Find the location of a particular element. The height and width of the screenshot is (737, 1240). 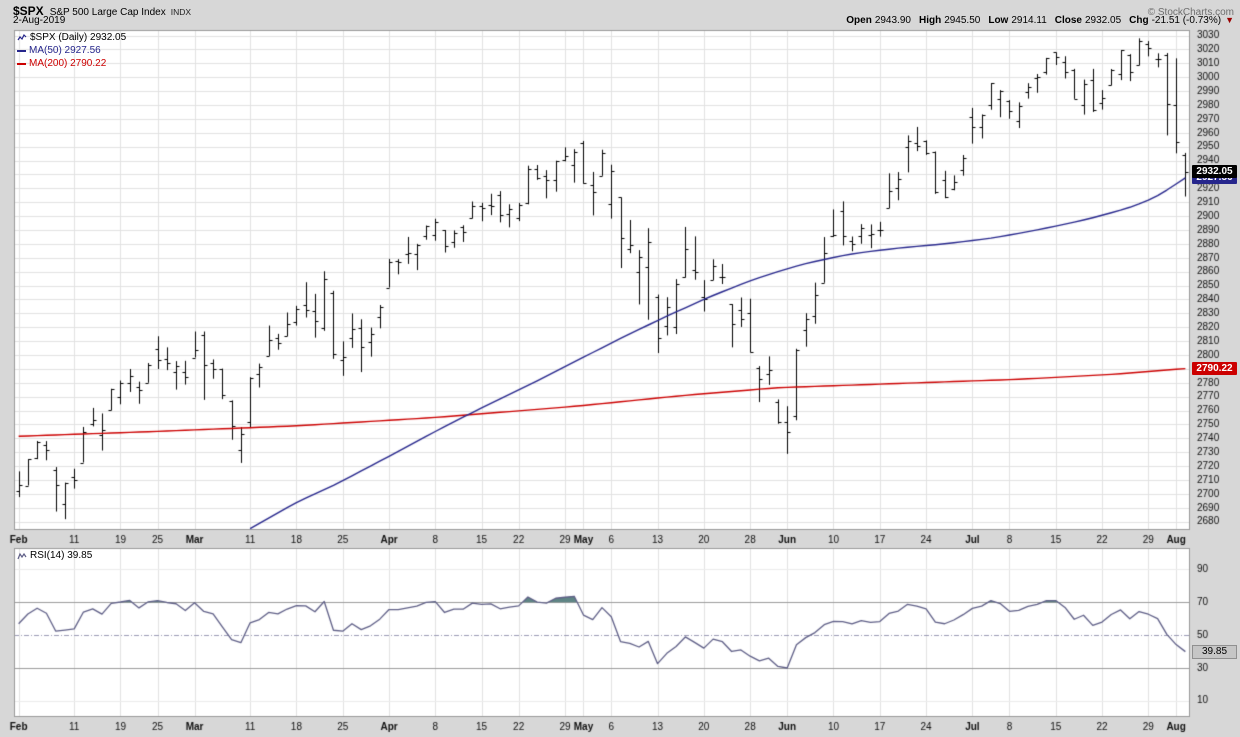

symbol-name: S&P 500 Large Cap Index is located at coordinates (107, 12).